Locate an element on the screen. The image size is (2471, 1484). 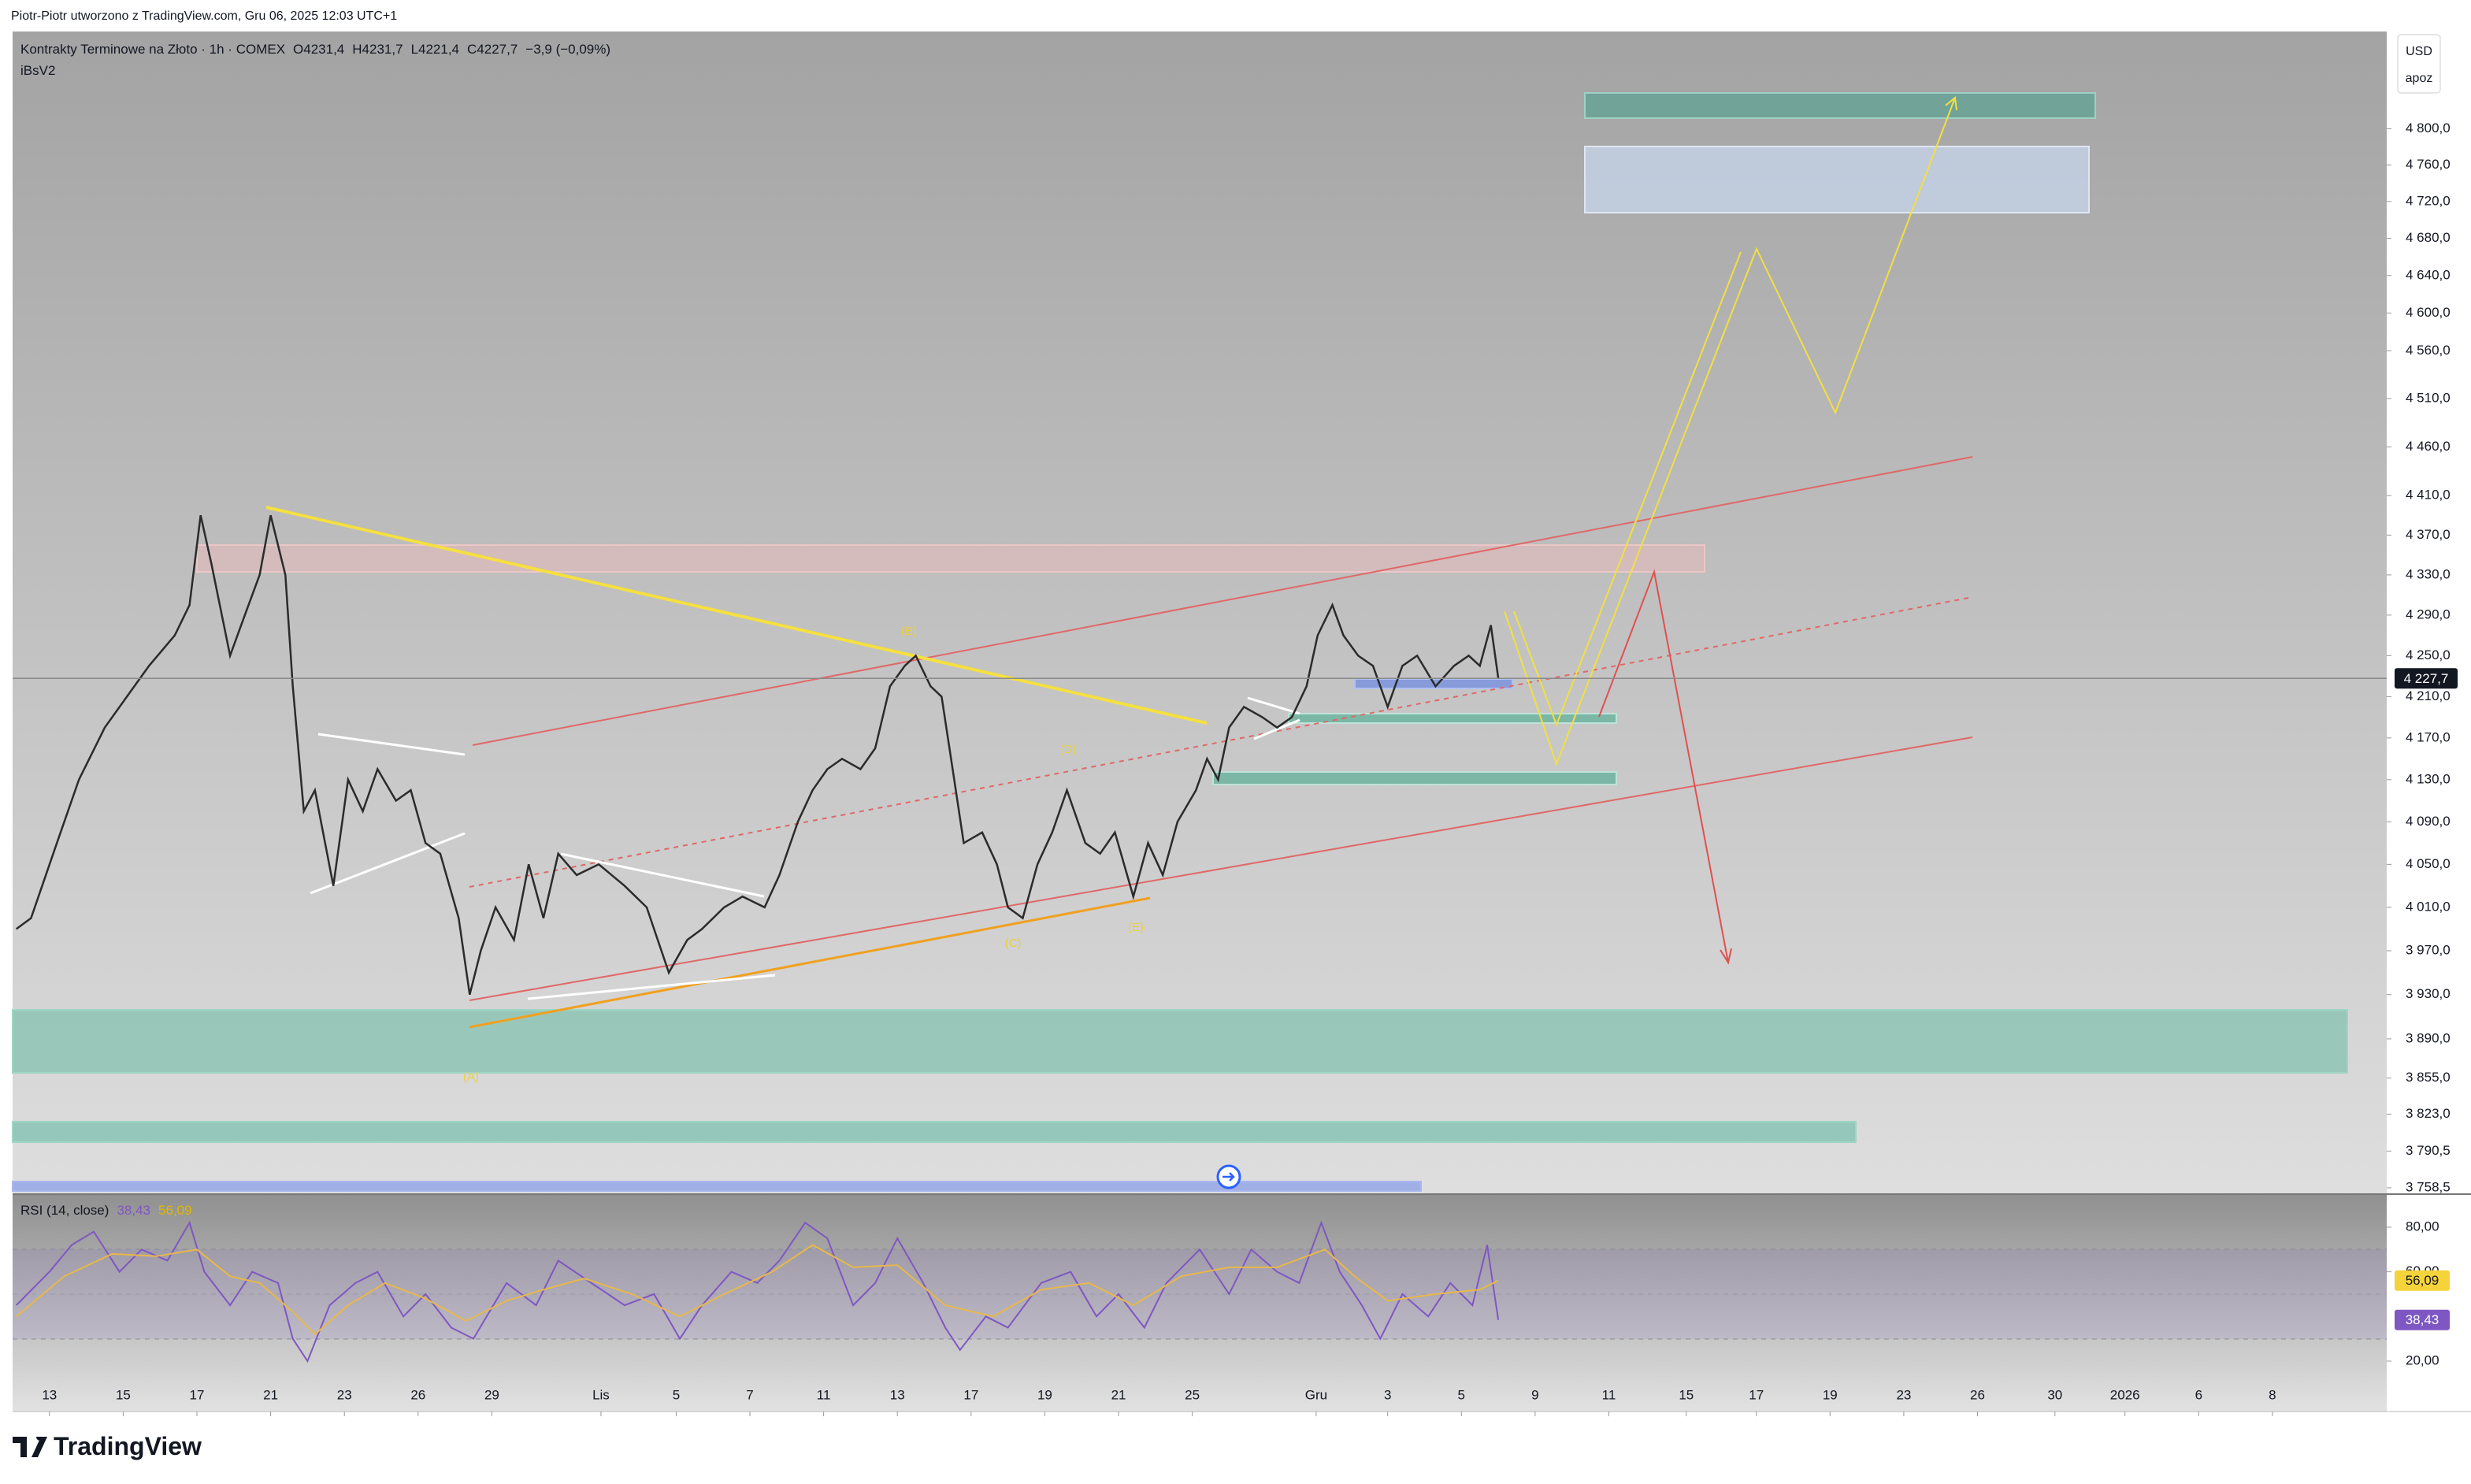
ohlc: L4221,4 is located at coordinates (435, 50).